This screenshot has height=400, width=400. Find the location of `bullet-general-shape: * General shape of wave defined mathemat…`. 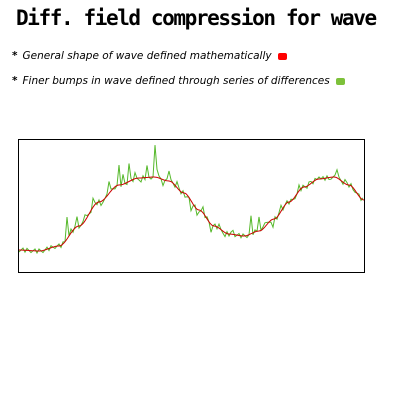

bullet-general-shape: * General shape of wave defined mathemat… is located at coordinates (149, 56).